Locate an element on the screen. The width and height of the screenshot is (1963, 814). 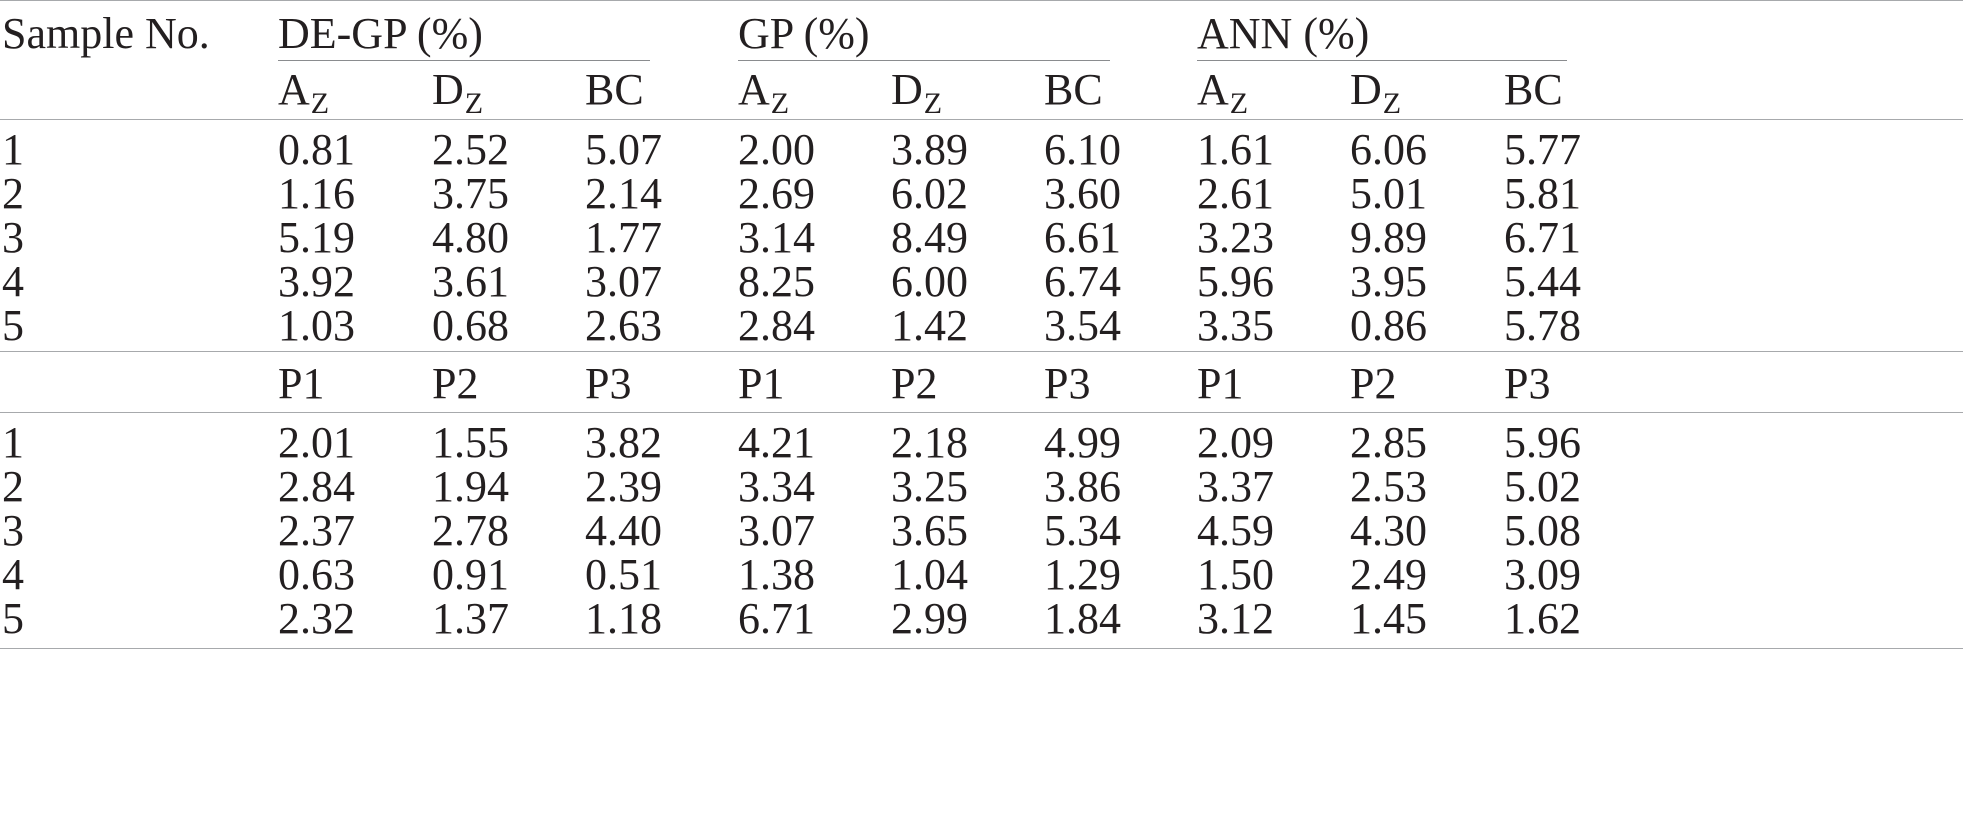
sample-number: 3 is located at coordinates (13, 237).